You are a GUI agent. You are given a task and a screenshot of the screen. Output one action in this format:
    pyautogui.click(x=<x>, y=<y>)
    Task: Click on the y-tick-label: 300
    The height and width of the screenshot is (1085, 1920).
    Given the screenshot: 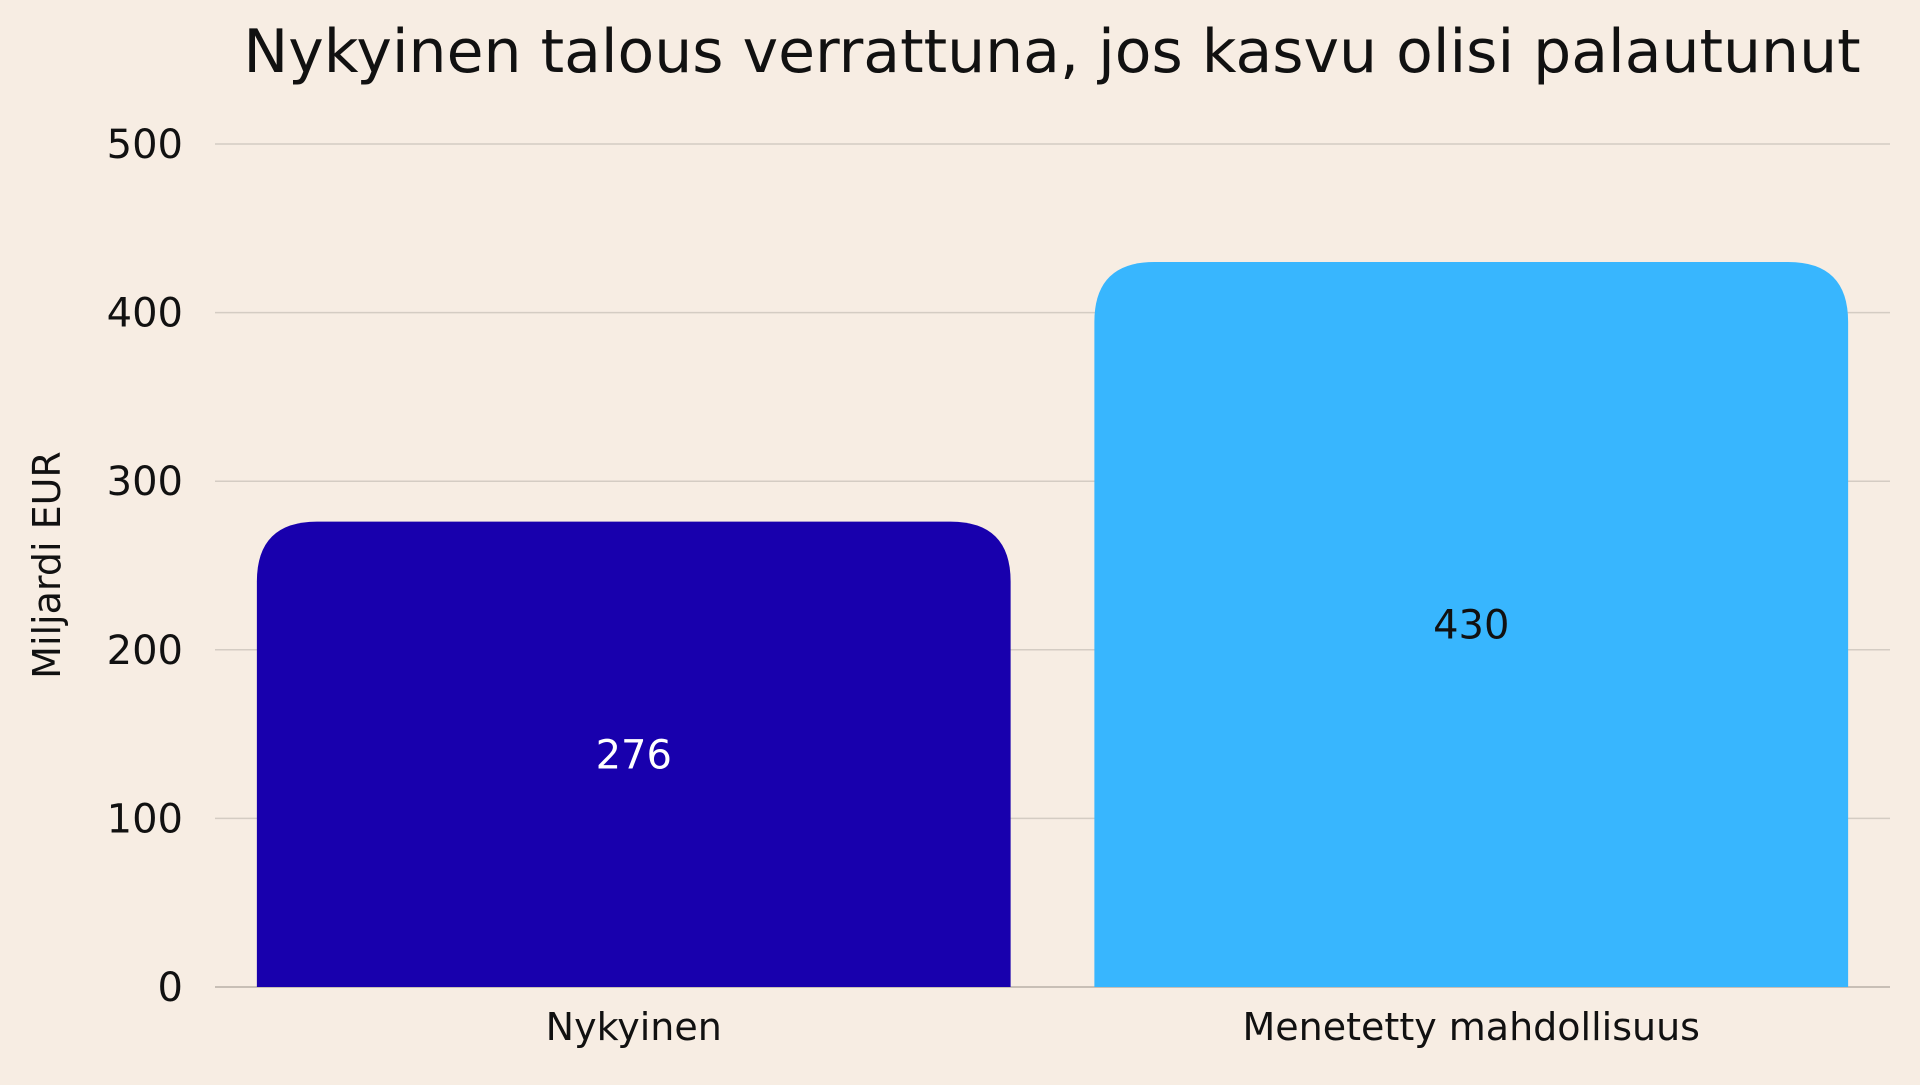 What is the action you would take?
    pyautogui.click(x=145, y=482)
    